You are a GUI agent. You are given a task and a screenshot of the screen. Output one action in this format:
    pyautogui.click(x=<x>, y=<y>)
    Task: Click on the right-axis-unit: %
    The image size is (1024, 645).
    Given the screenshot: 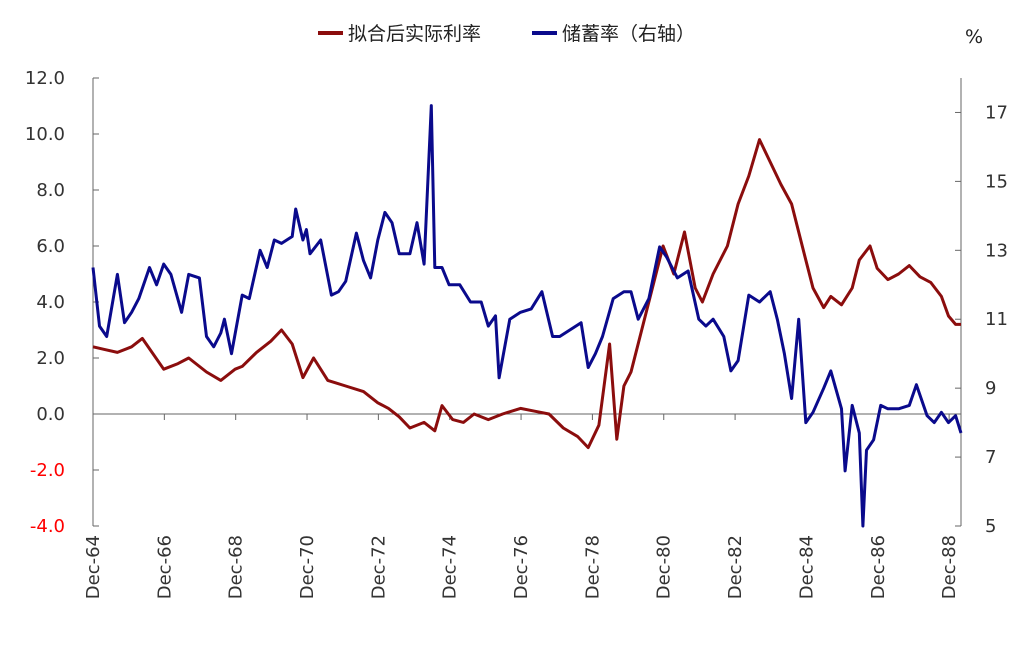 What is the action you would take?
    pyautogui.click(x=974, y=37)
    